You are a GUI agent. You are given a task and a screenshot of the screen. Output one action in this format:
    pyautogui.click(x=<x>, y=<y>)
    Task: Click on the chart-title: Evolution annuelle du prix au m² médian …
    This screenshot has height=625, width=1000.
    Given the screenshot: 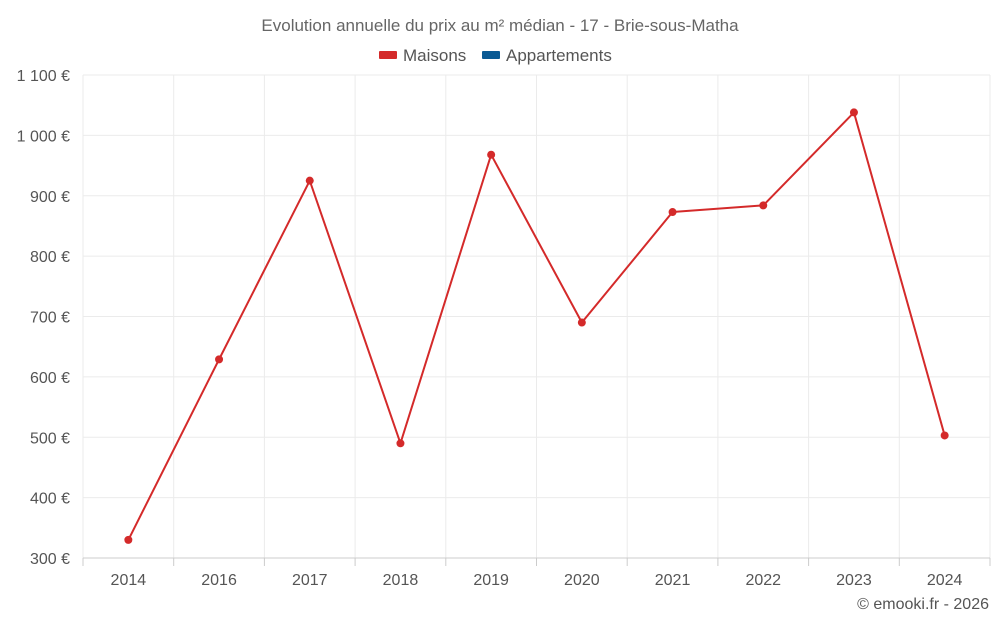 What is the action you would take?
    pyautogui.click(x=500, y=25)
    